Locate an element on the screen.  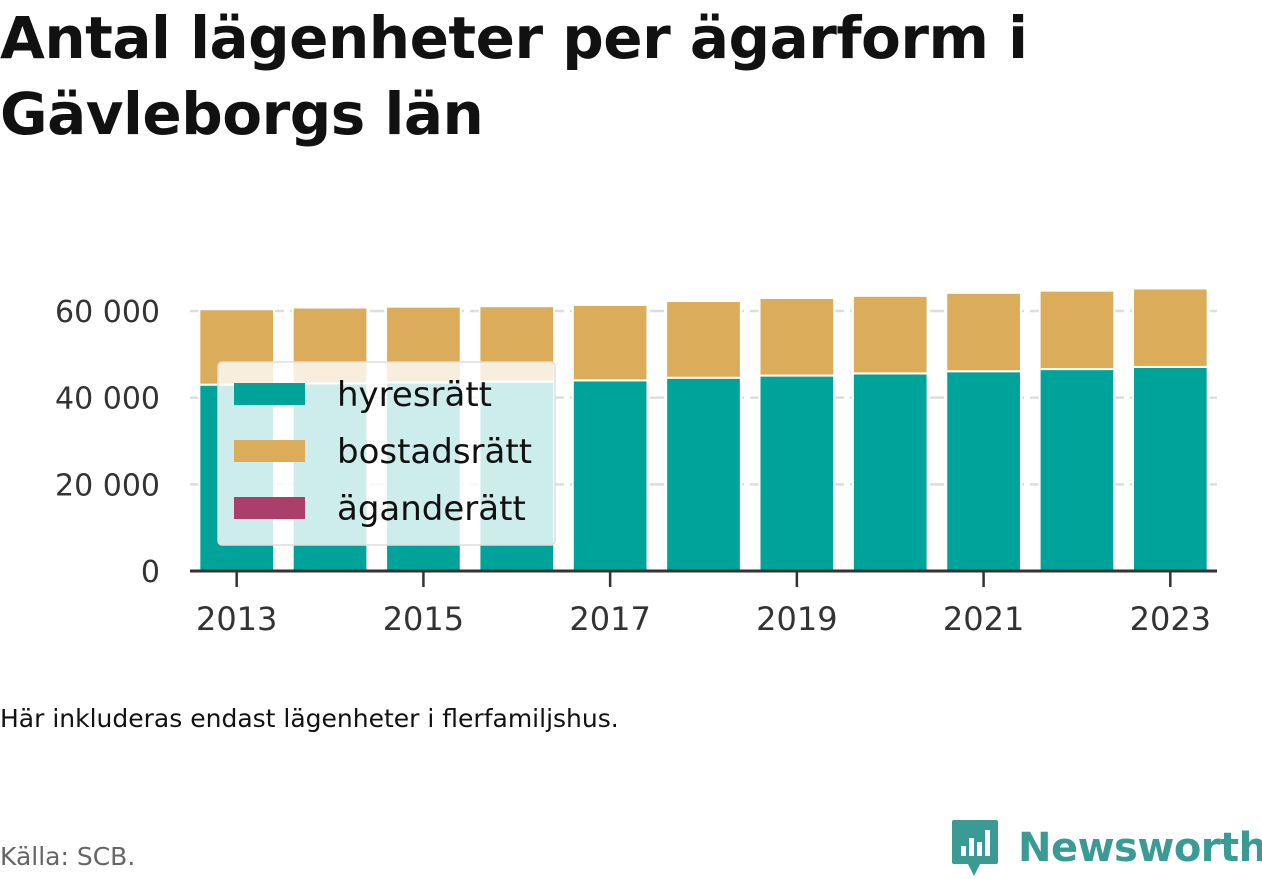
legend-swatch-bostadsrätt is located at coordinates (269, 451).